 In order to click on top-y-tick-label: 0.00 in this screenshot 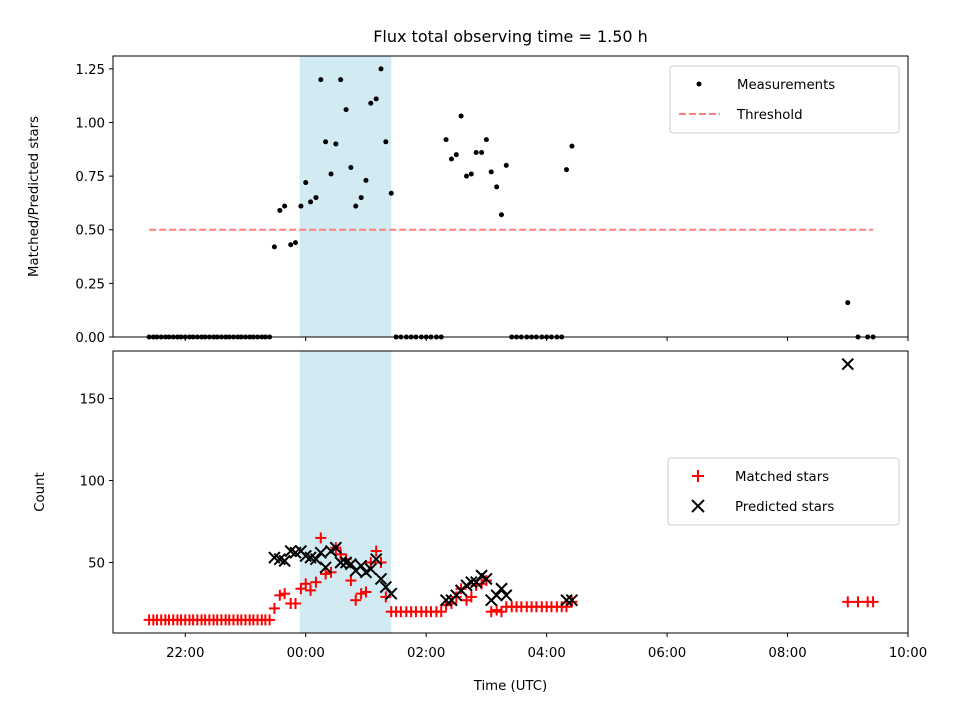, I will do `click(90, 338)`.